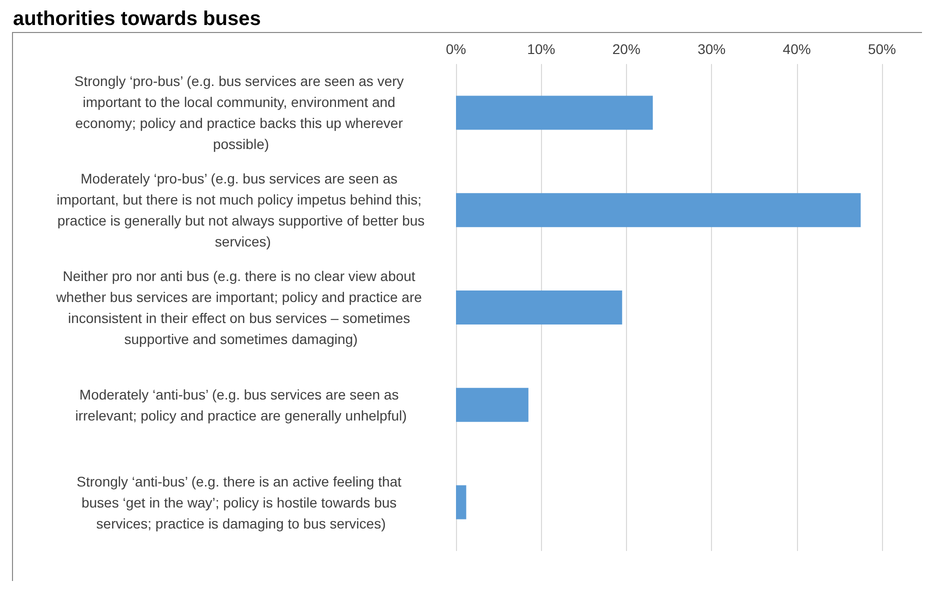 This screenshot has height=589, width=931. Describe the element at coordinates (882, 49) in the screenshot. I see `x-tick-label: 50%` at that location.